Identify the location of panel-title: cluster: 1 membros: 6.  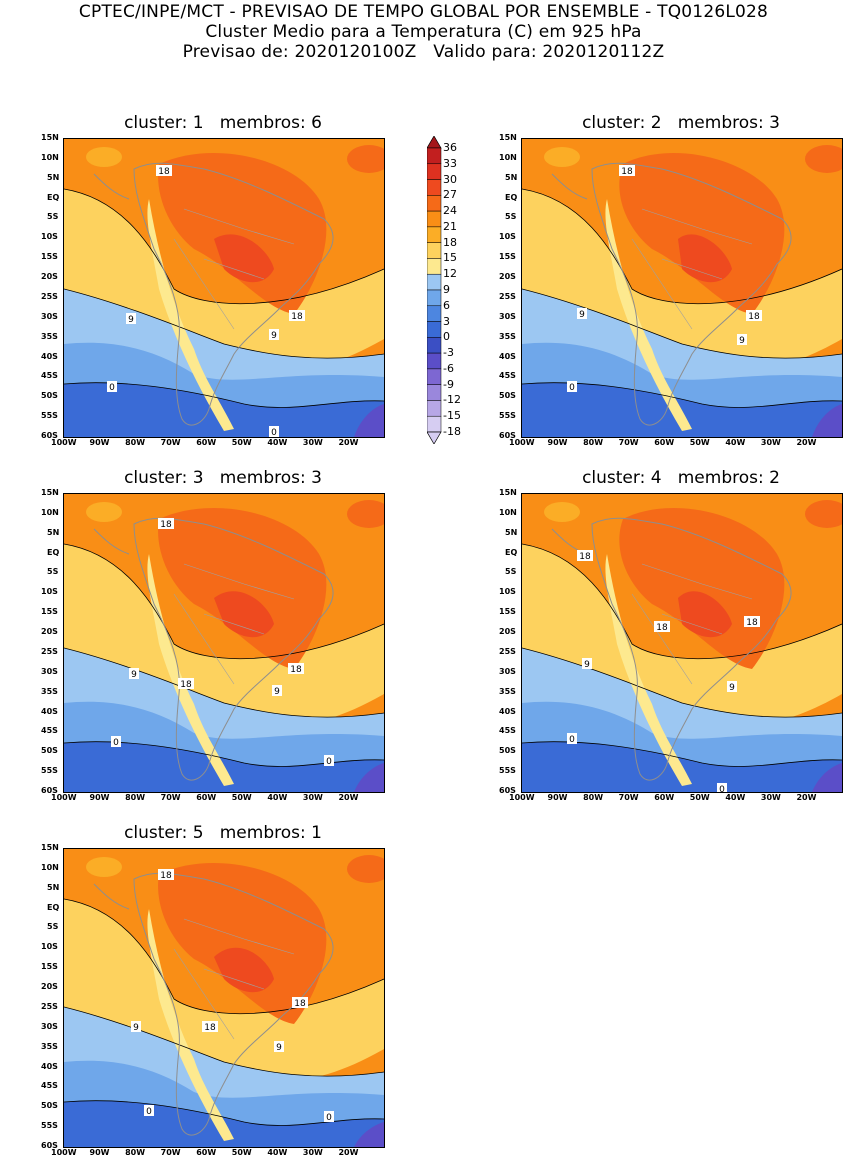
(223, 123).